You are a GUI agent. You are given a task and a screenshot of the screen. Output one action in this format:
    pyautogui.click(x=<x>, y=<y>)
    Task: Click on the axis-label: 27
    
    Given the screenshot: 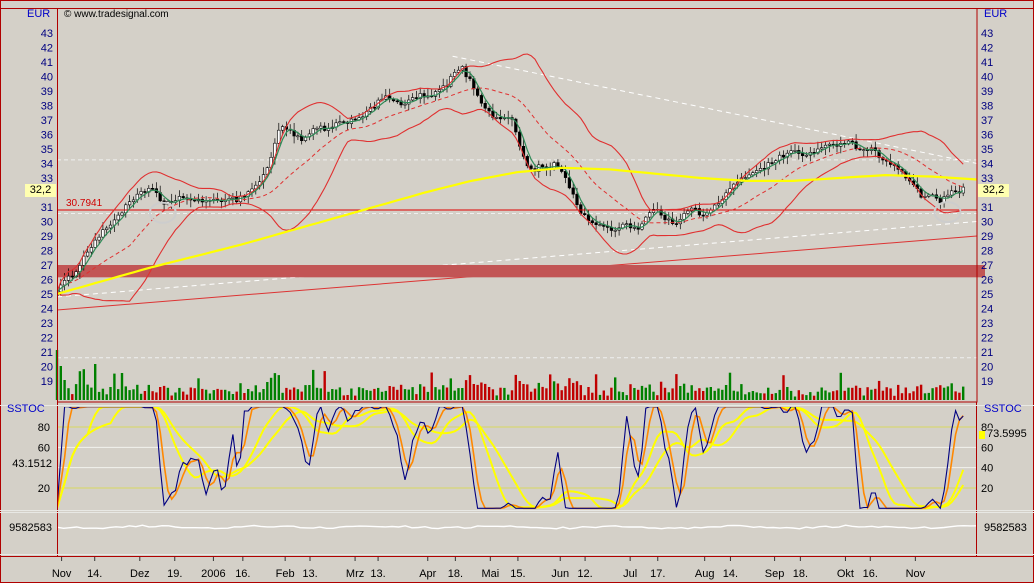 What is the action you would take?
    pyautogui.click(x=47, y=266)
    